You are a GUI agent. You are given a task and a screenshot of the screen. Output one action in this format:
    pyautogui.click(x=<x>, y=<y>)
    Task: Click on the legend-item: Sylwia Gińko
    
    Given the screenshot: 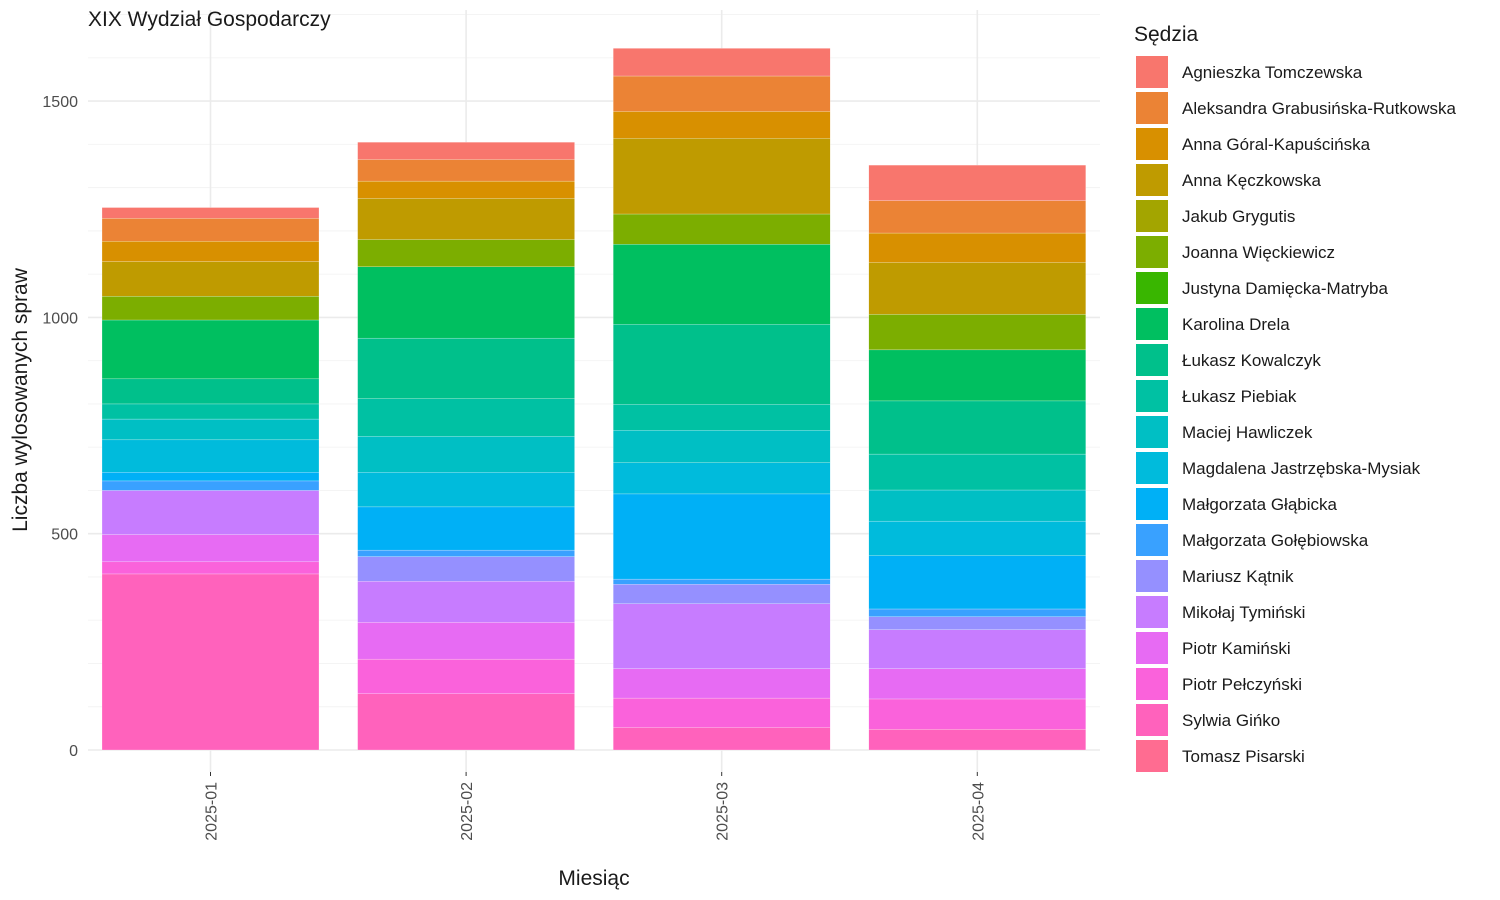 What is the action you would take?
    pyautogui.click(x=1208, y=720)
    